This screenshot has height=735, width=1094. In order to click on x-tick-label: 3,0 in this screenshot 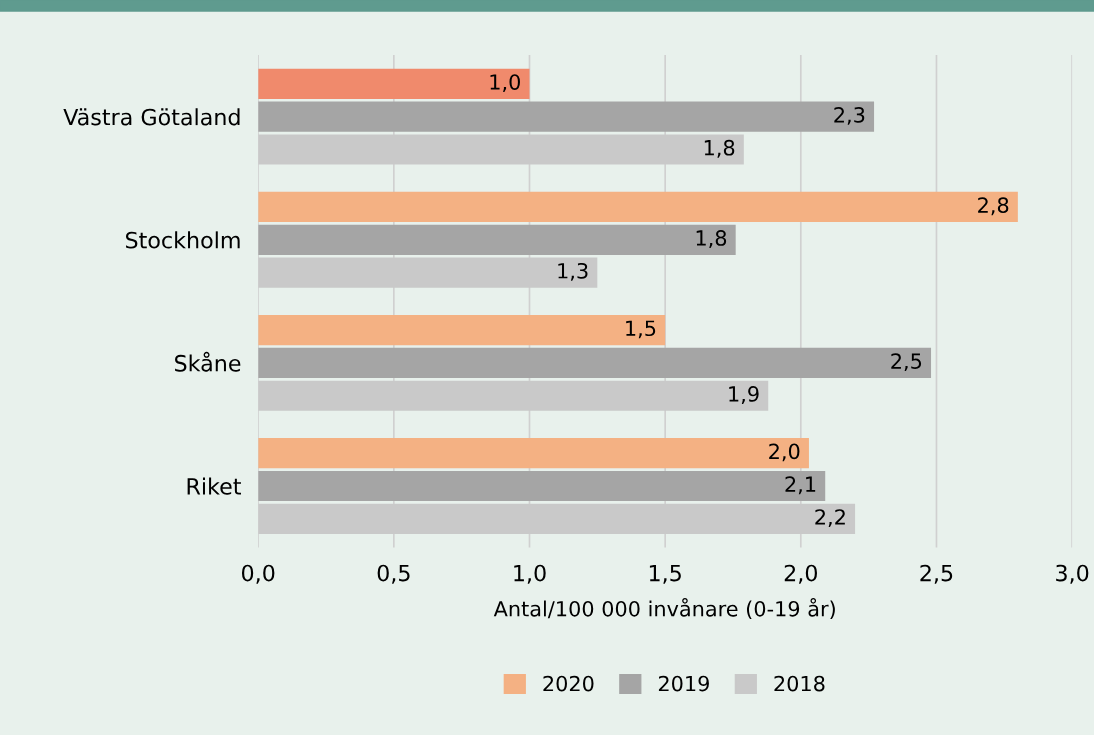, I will do `click(1072, 574)`.